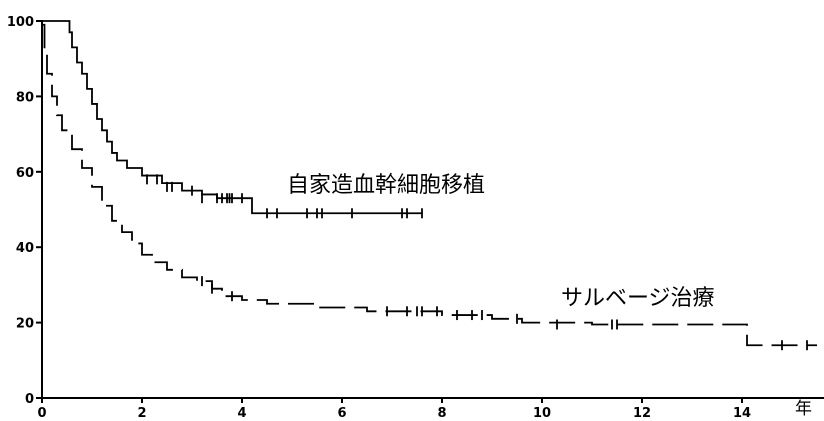 This screenshot has width=824, height=421. I want to click on x-tick-label: 0, so click(41, 413).